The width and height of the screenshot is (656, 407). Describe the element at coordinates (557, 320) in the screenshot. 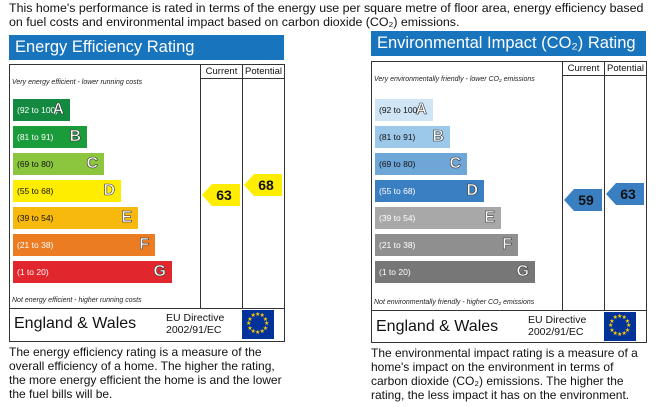

I see `environment-directive-label: EU Directive` at that location.